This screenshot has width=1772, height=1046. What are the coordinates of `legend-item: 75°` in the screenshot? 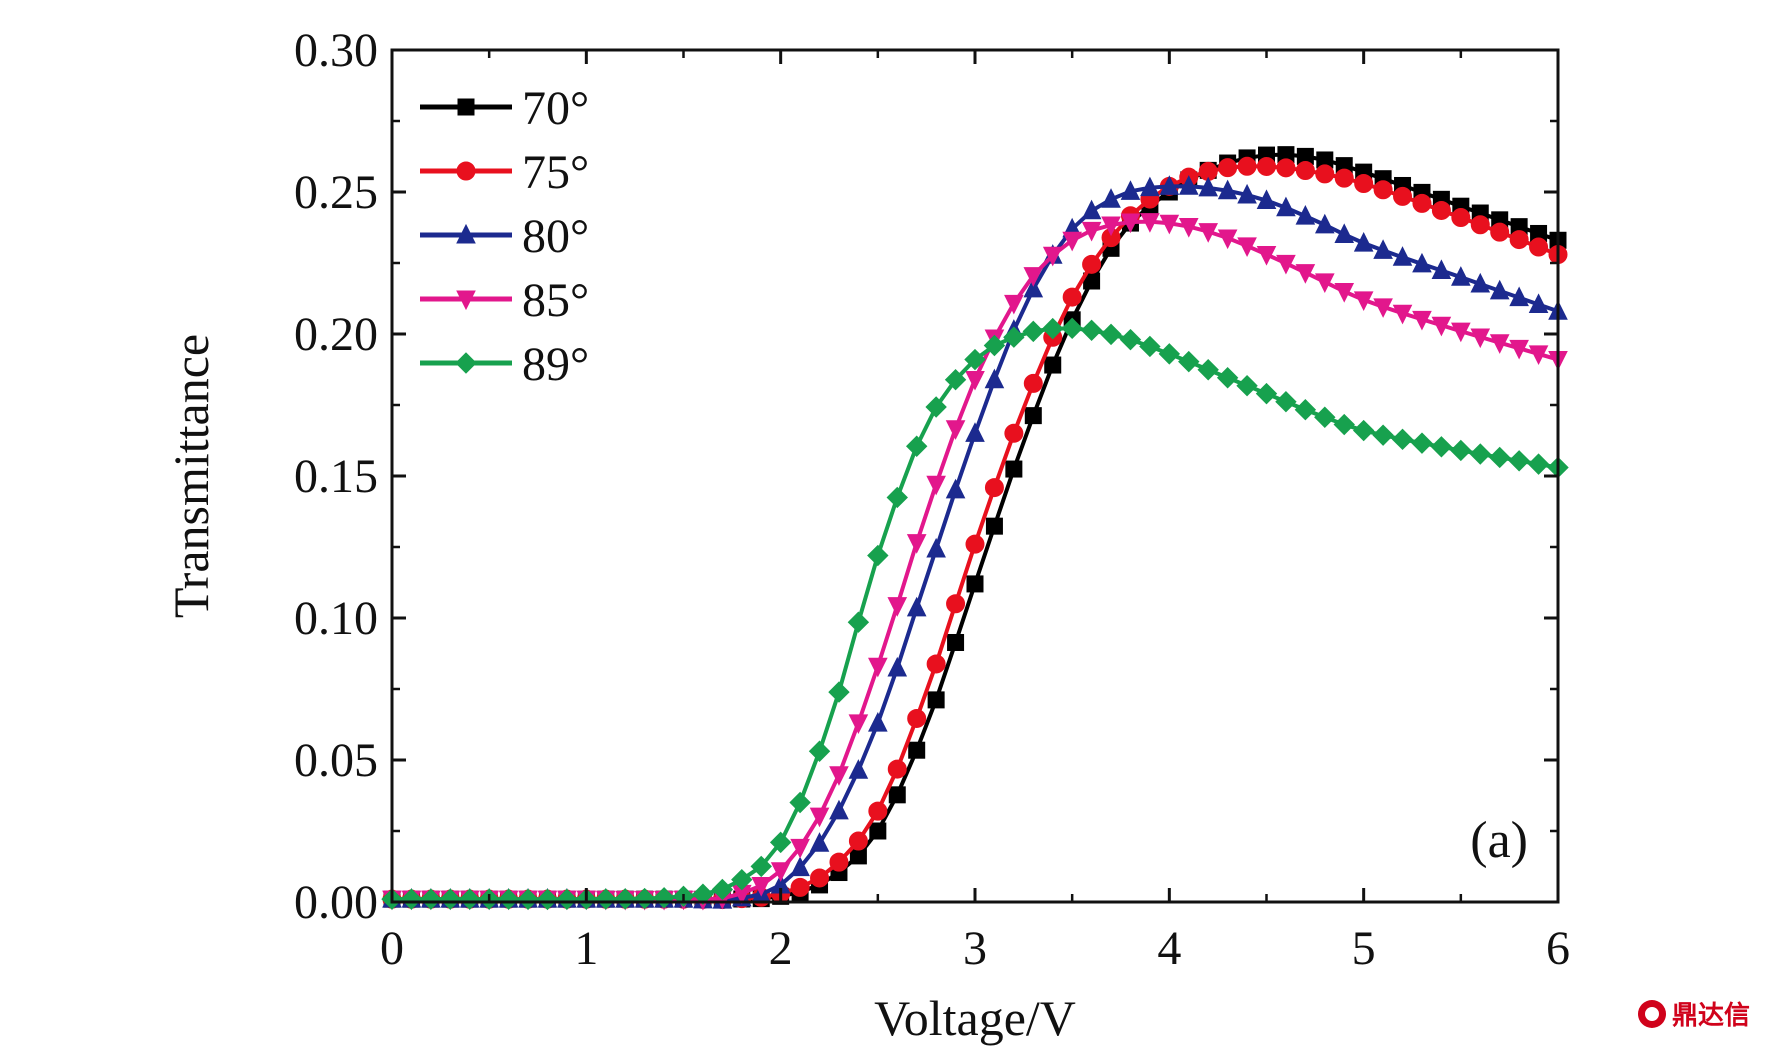 It's located at (504, 172).